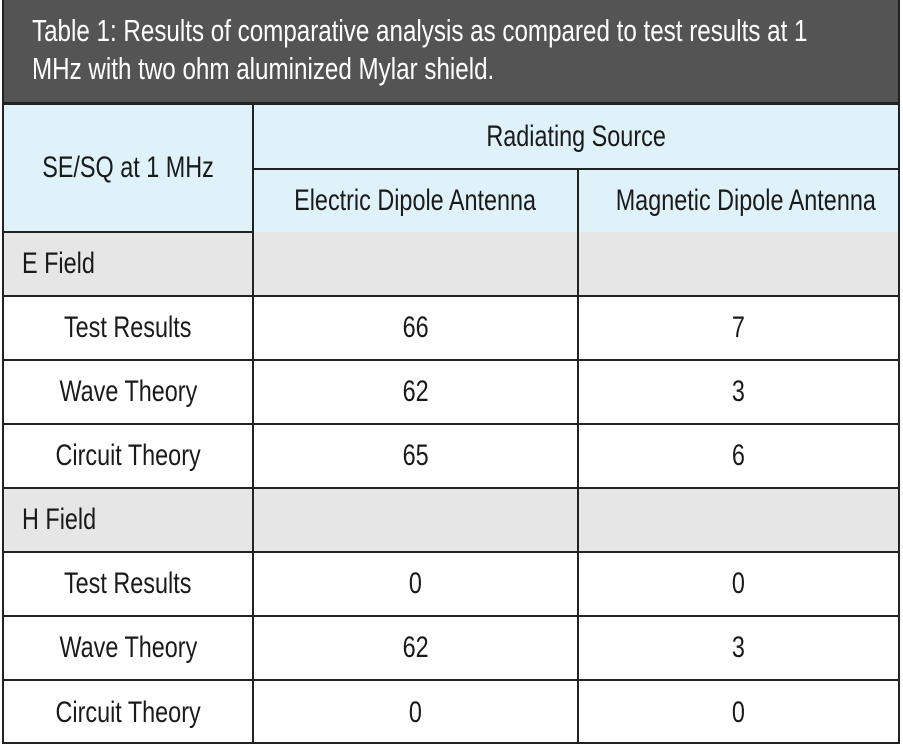  Describe the element at coordinates (415, 456) in the screenshot. I see `value-cell: 65` at that location.